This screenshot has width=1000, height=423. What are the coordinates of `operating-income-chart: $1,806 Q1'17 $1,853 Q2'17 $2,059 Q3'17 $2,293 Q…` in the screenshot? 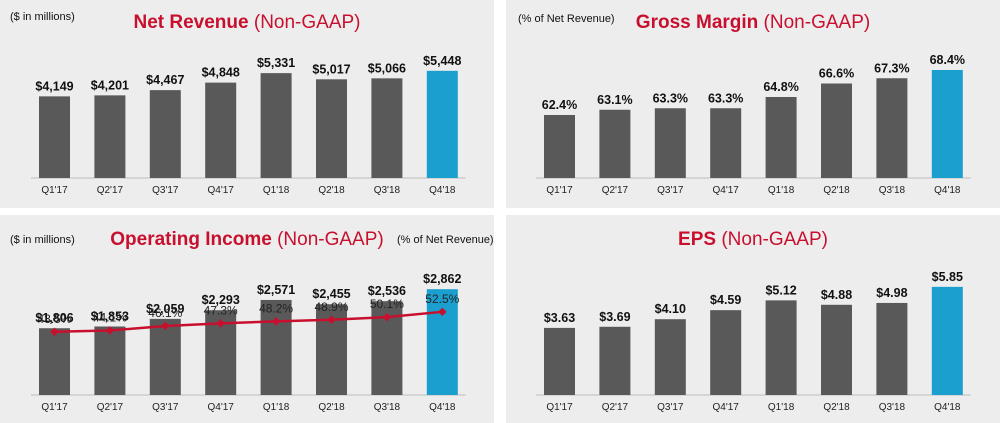 It's located at (248, 342).